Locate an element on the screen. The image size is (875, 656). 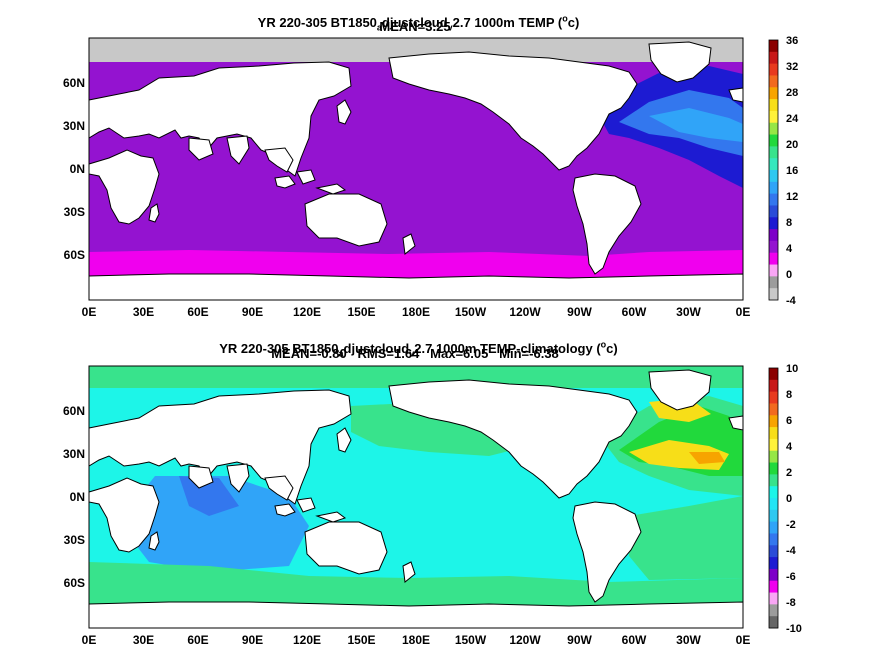
colorbar-tick-label: -8 is located at coordinates (791, 603).